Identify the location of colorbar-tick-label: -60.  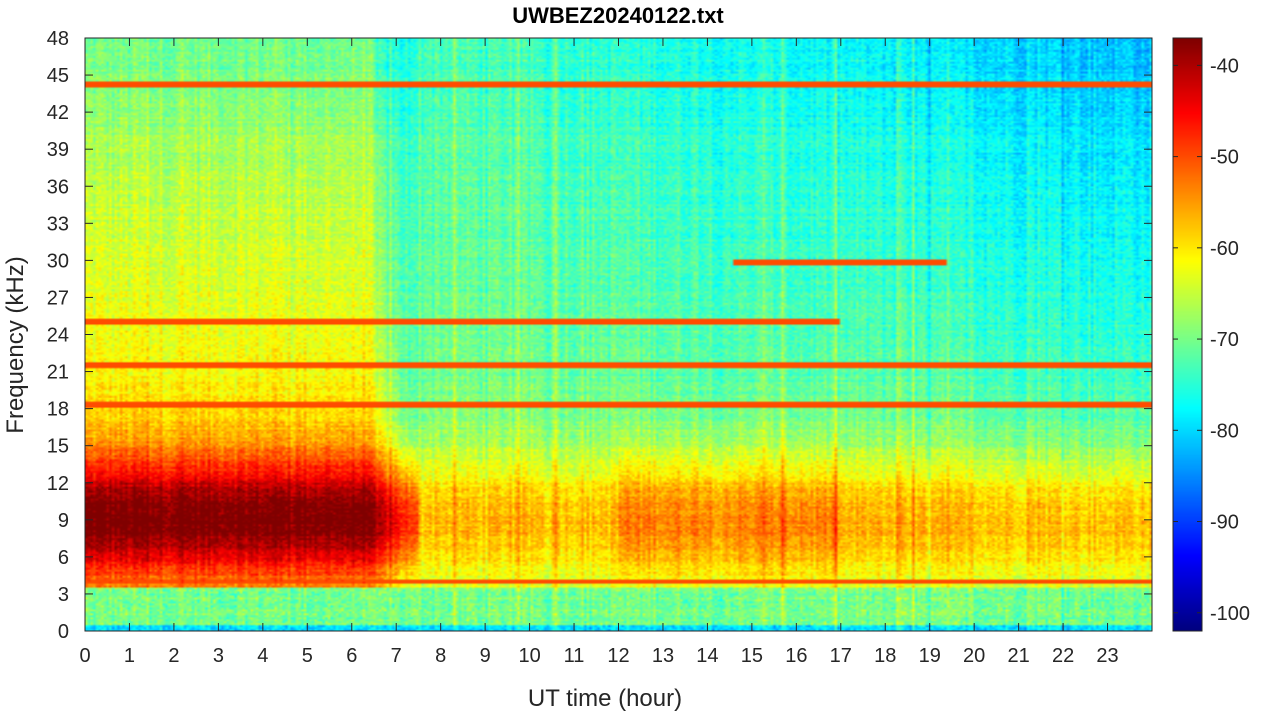
(1224, 249).